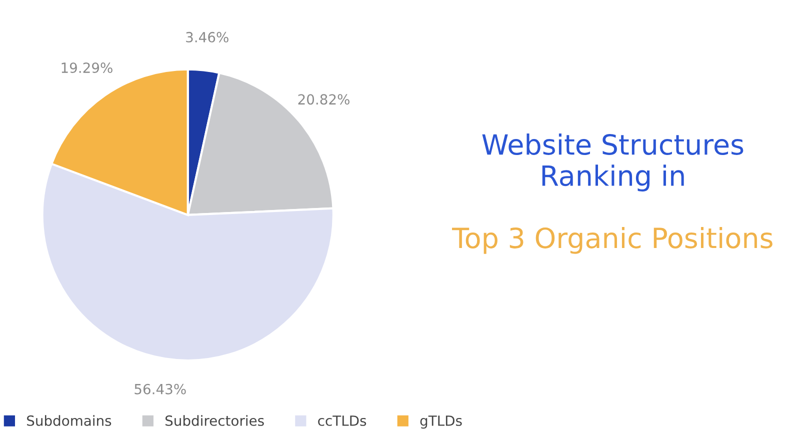  What do you see at coordinates (613, 163) in the screenshot?
I see `text: Website Structures Ranking in` at bounding box center [613, 163].